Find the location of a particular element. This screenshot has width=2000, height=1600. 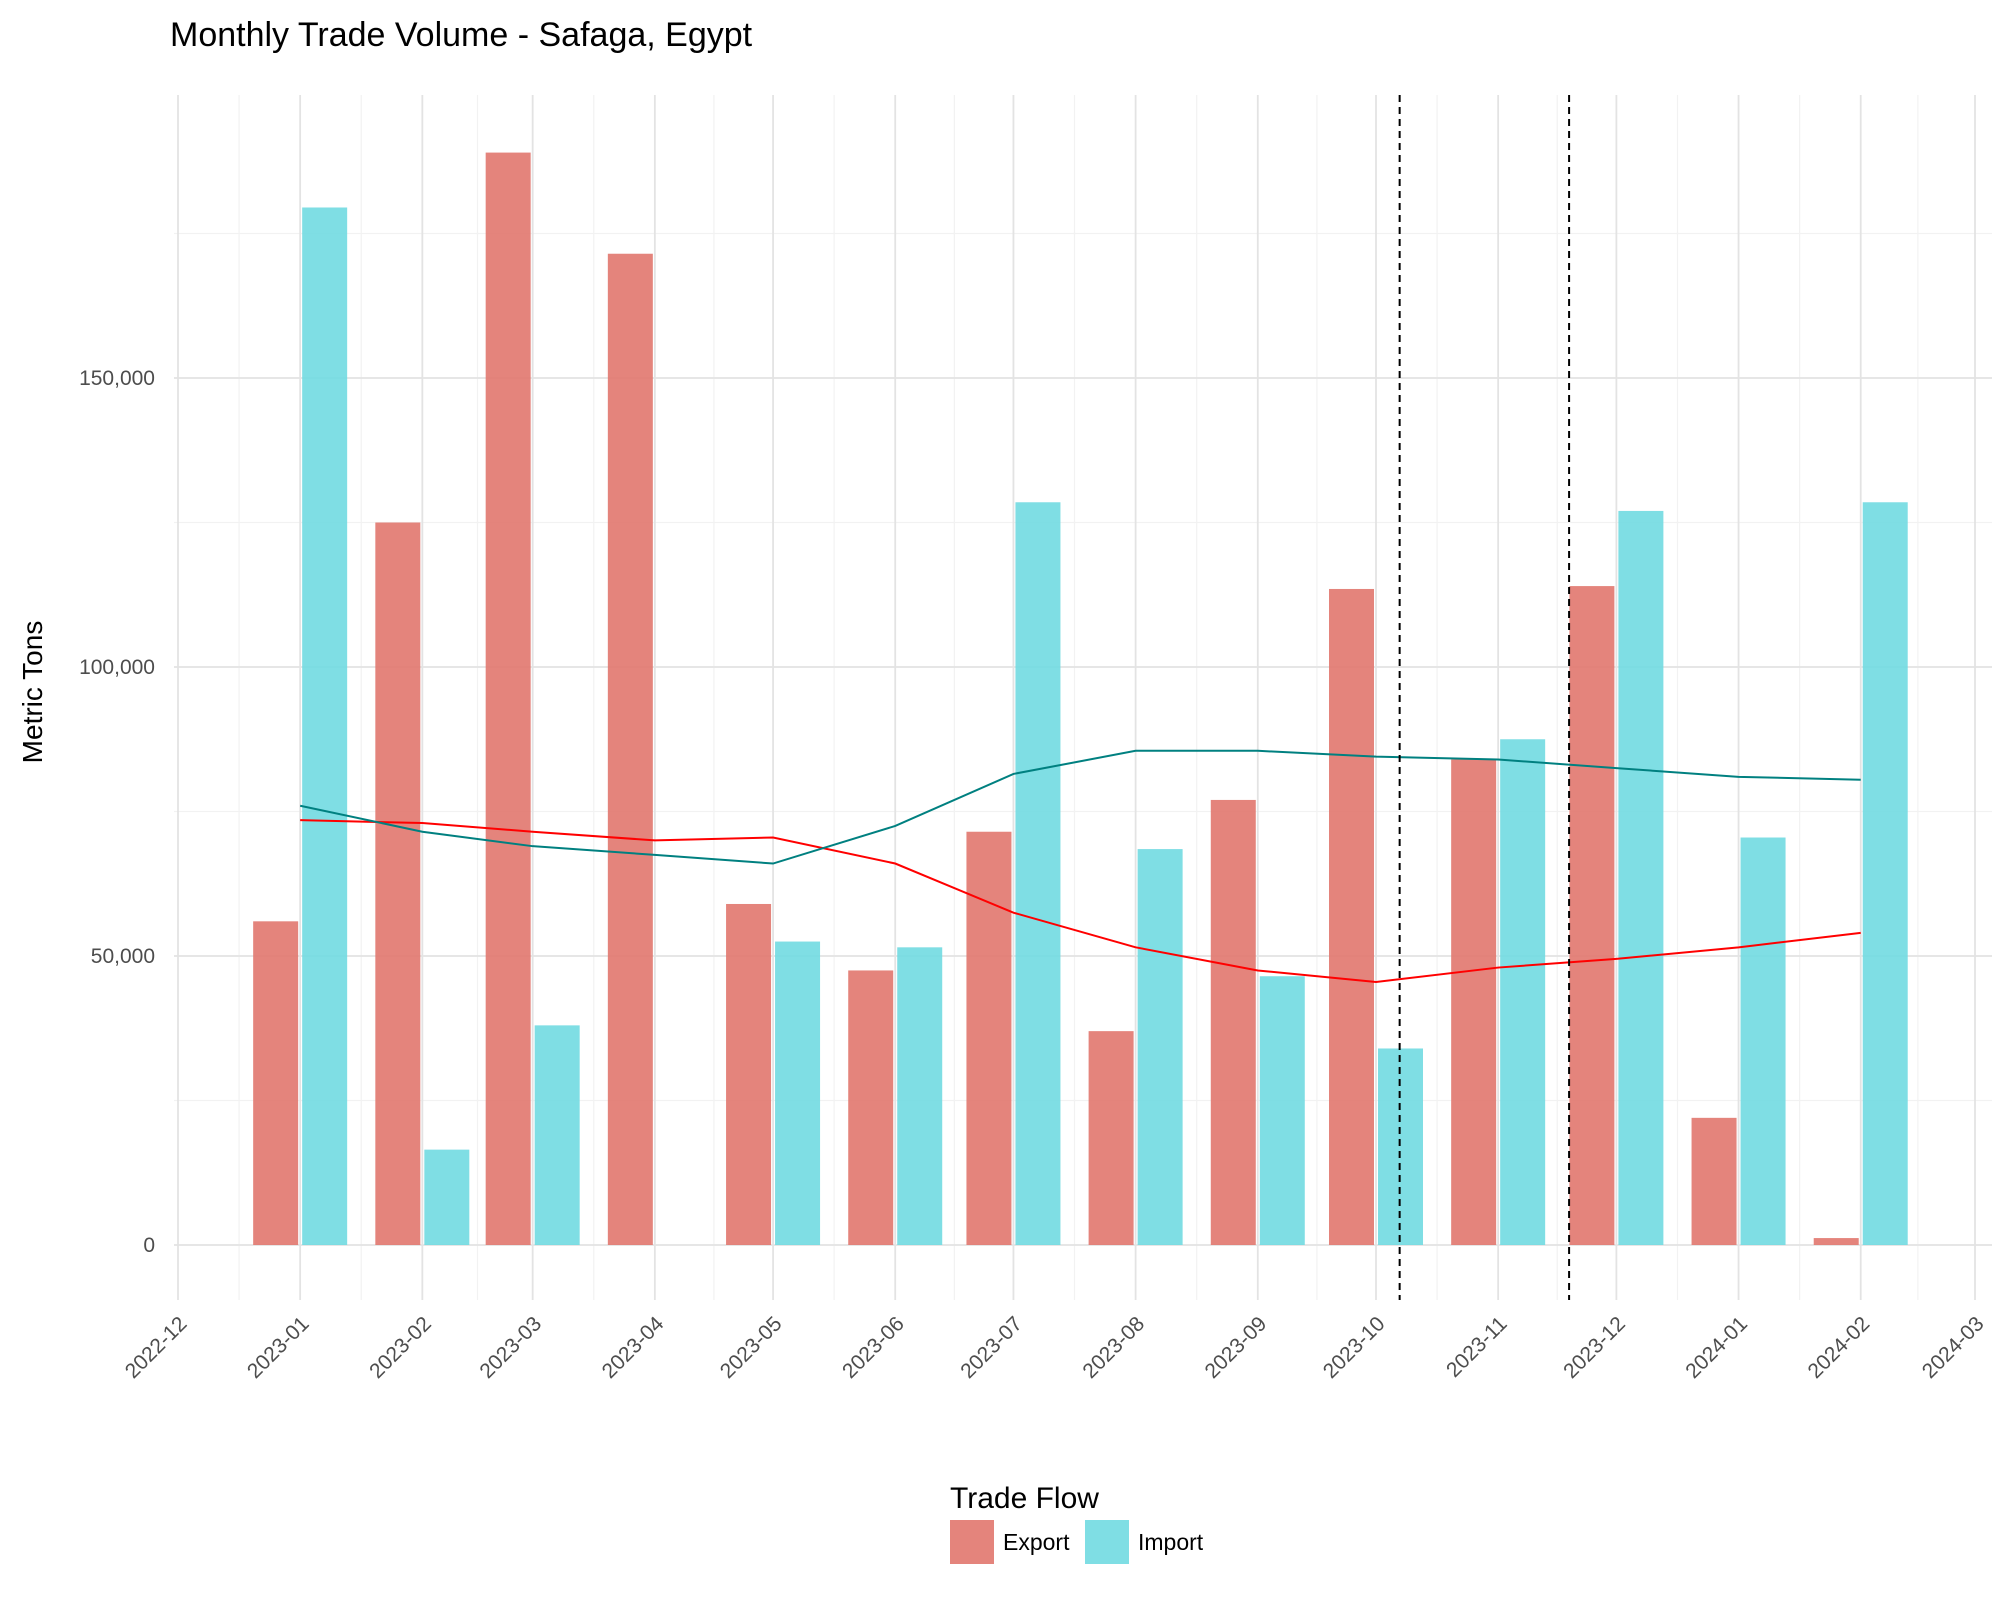

line-layer is located at coordinates (1080, 866).